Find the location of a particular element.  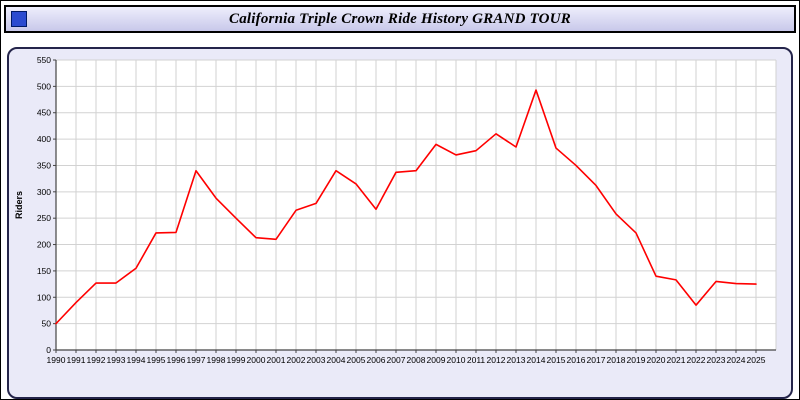

svg-text: 500 is located at coordinates (44, 86).